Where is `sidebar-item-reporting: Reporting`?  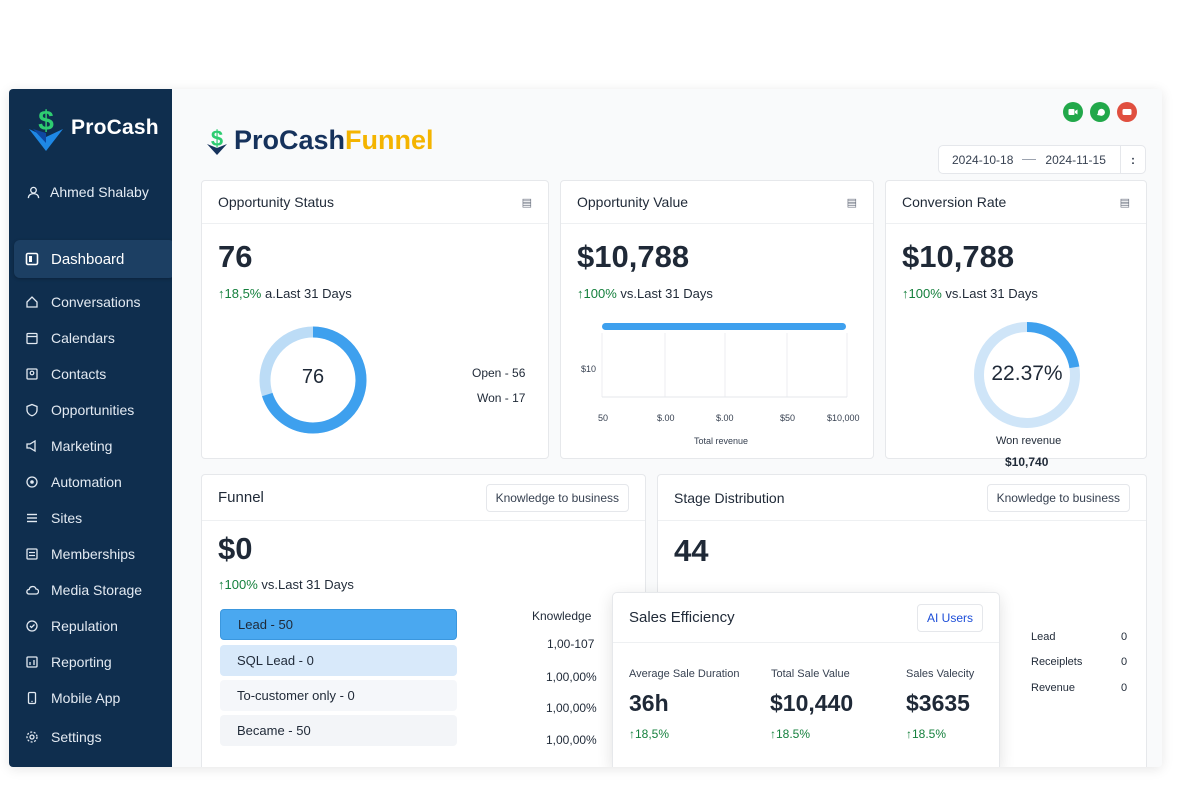
sidebar-item-reporting: Reporting is located at coordinates (90, 662).